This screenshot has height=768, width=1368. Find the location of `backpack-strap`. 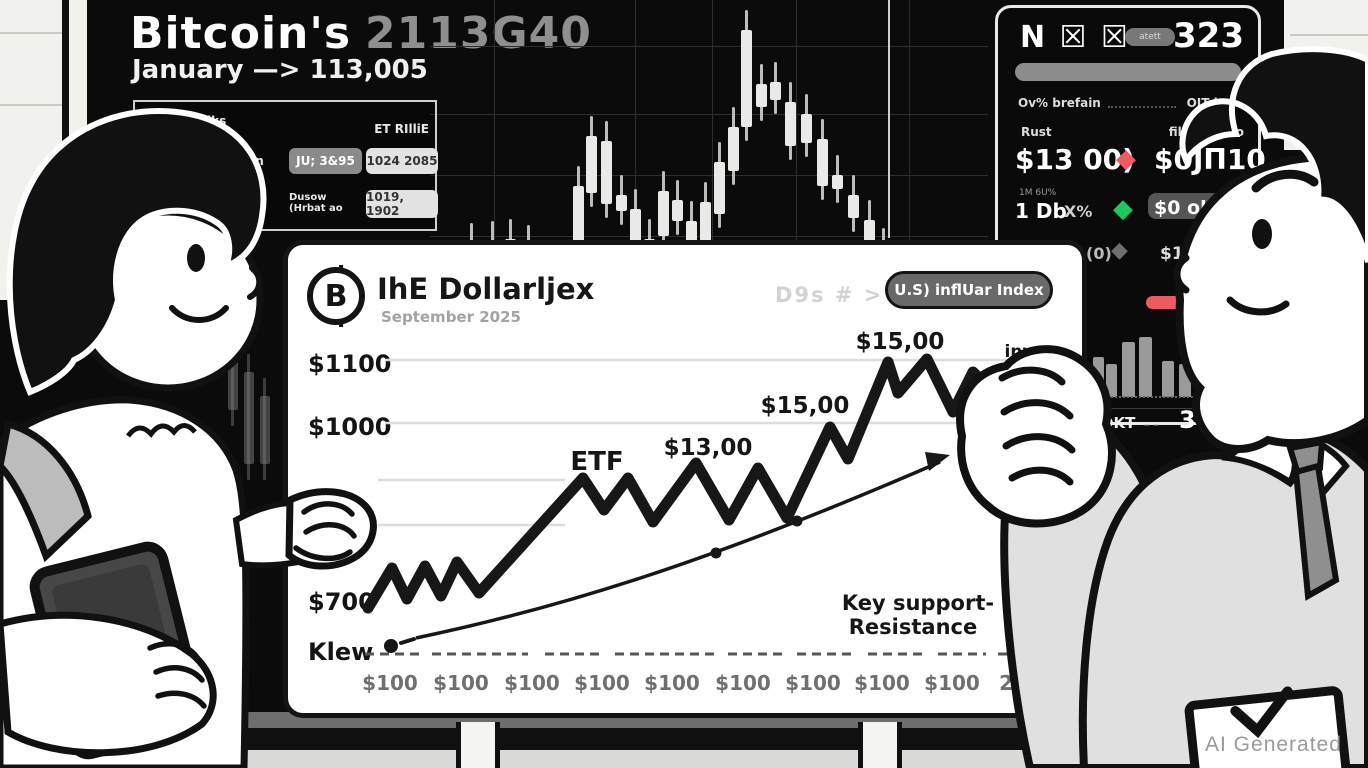

backpack-strap is located at coordinates (46, 491).